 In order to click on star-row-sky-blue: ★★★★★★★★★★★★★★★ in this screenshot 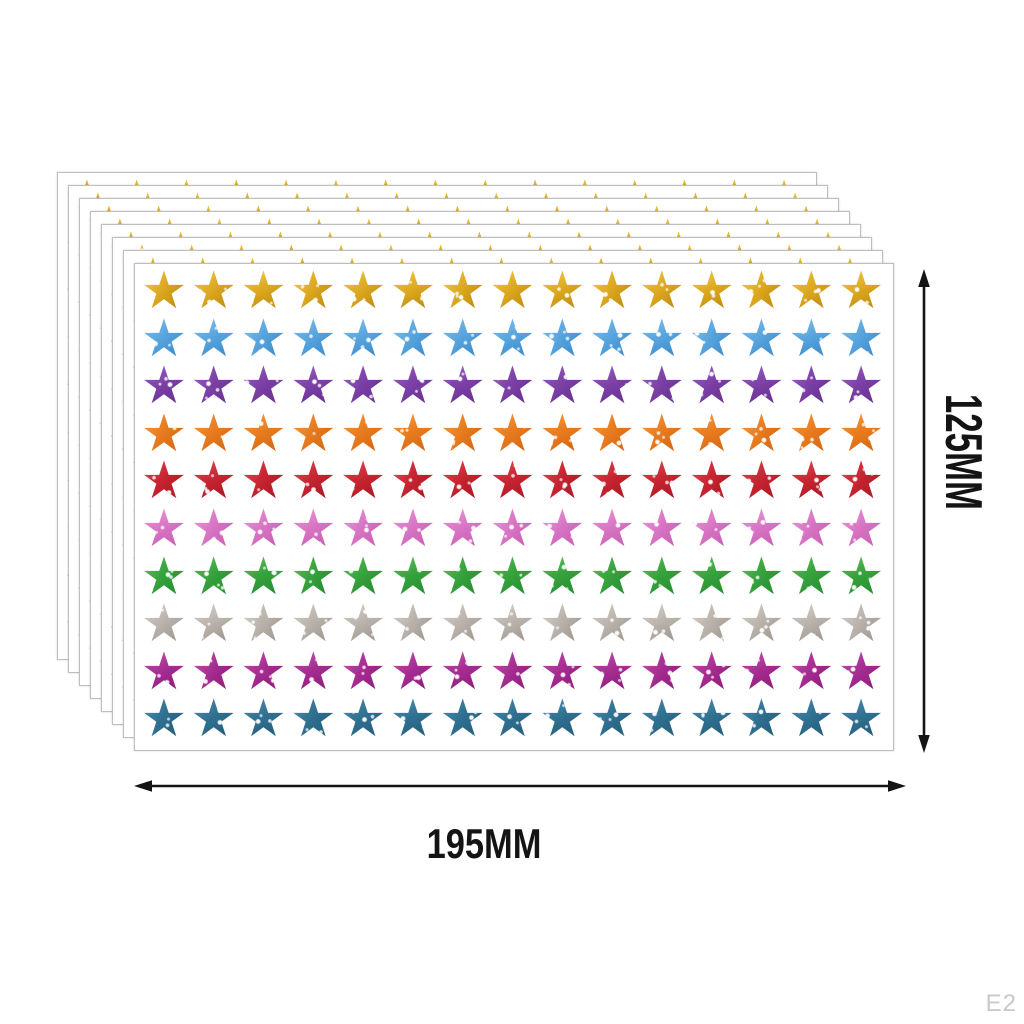, I will do `click(516, 338)`.